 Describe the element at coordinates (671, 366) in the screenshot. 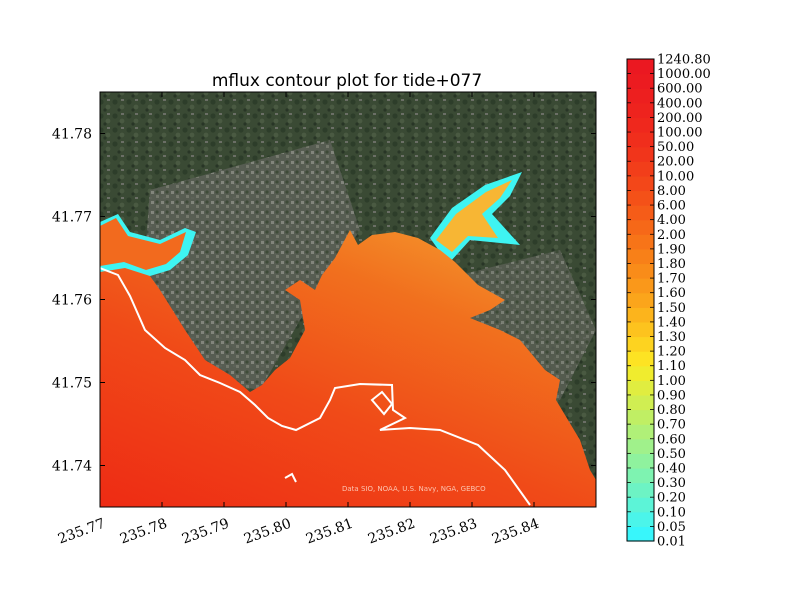

I see `colorbar-tick-label: 1.10` at that location.